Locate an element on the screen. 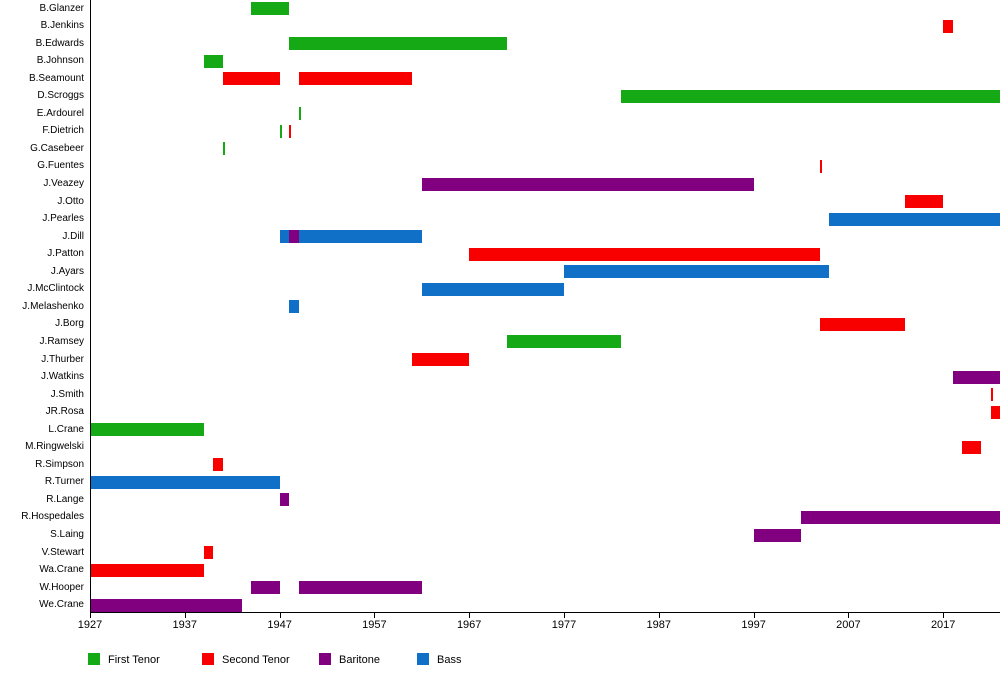 This screenshot has width=1000, height=689. y-axis-label-r-simpson: R.Simpson is located at coordinates (59, 464).